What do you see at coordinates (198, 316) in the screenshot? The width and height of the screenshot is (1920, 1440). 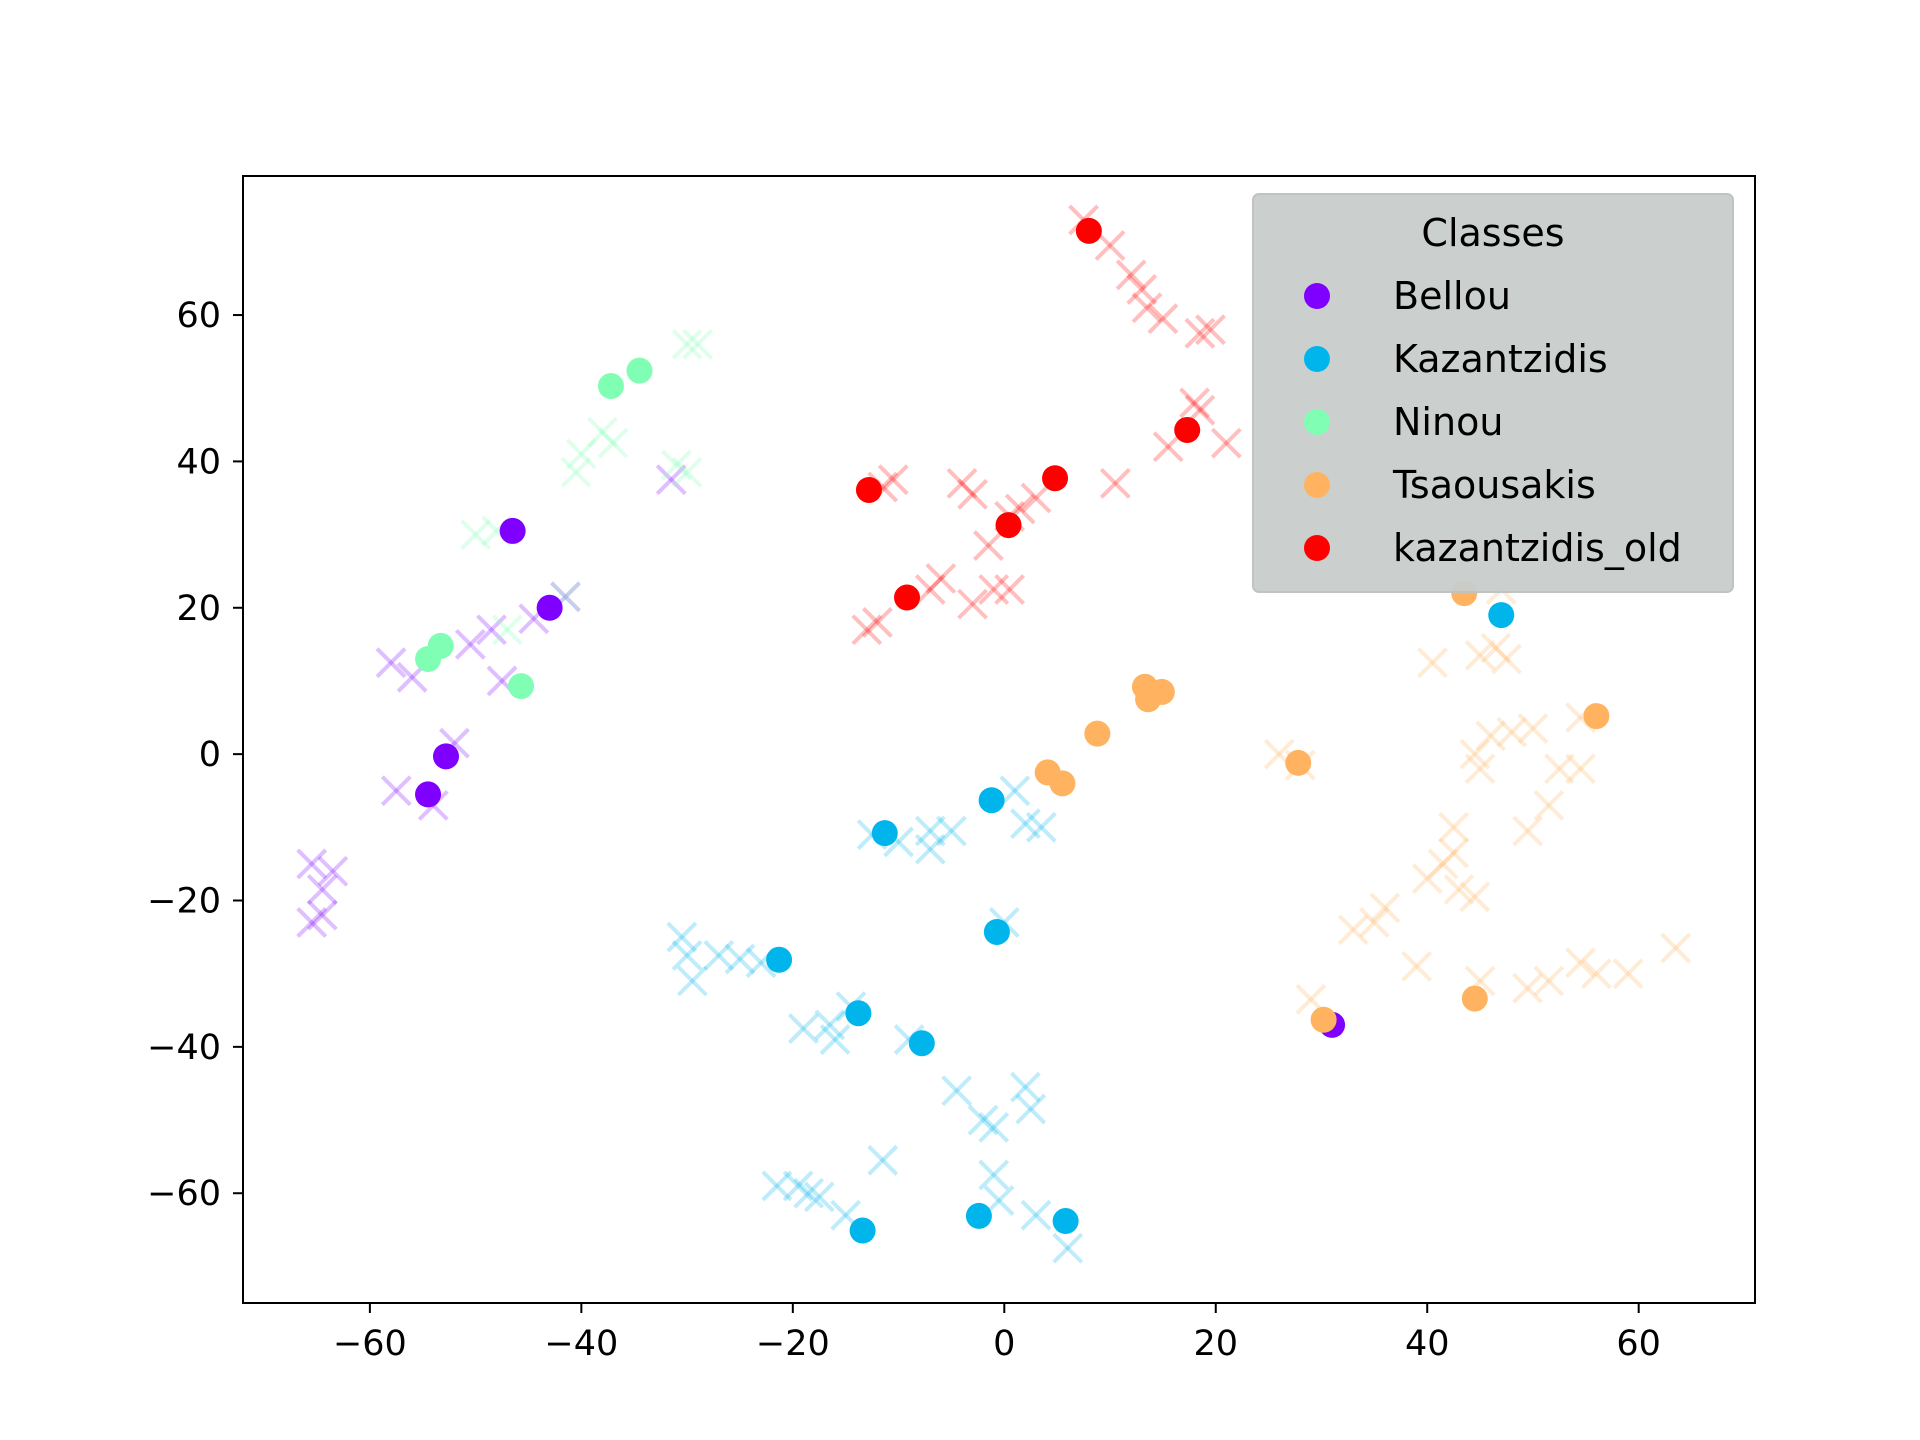 I see `y-tick-label: 60` at bounding box center [198, 316].